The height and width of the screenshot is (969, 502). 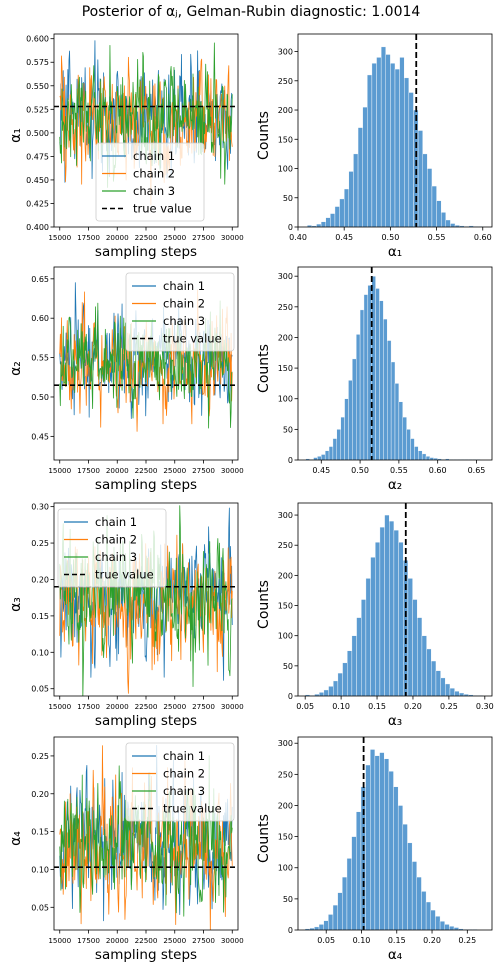 What do you see at coordinates (112, 548) in the screenshot?
I see `trace-3-legend: chain 1 chain 2 chain 3 true value` at bounding box center [112, 548].